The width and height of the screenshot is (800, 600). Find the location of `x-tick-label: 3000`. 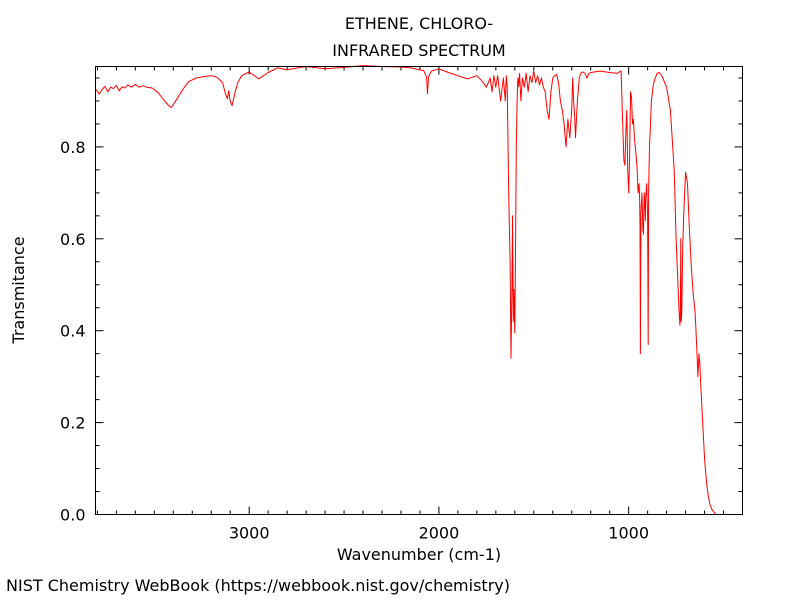

x-tick-label: 3000 is located at coordinates (249, 533).